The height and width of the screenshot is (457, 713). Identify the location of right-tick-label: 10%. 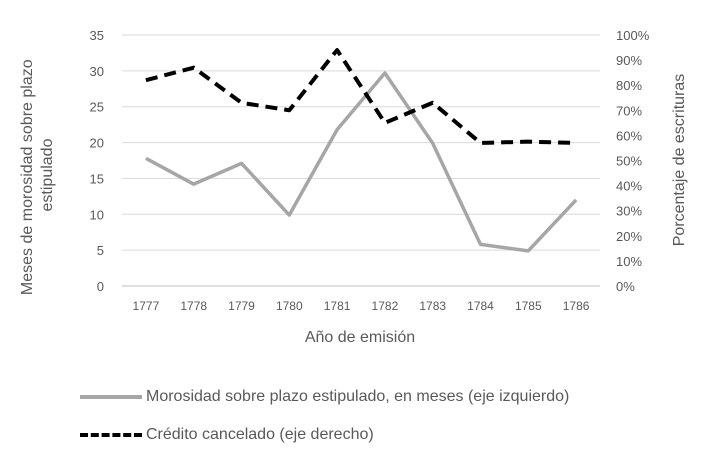
(629, 261).